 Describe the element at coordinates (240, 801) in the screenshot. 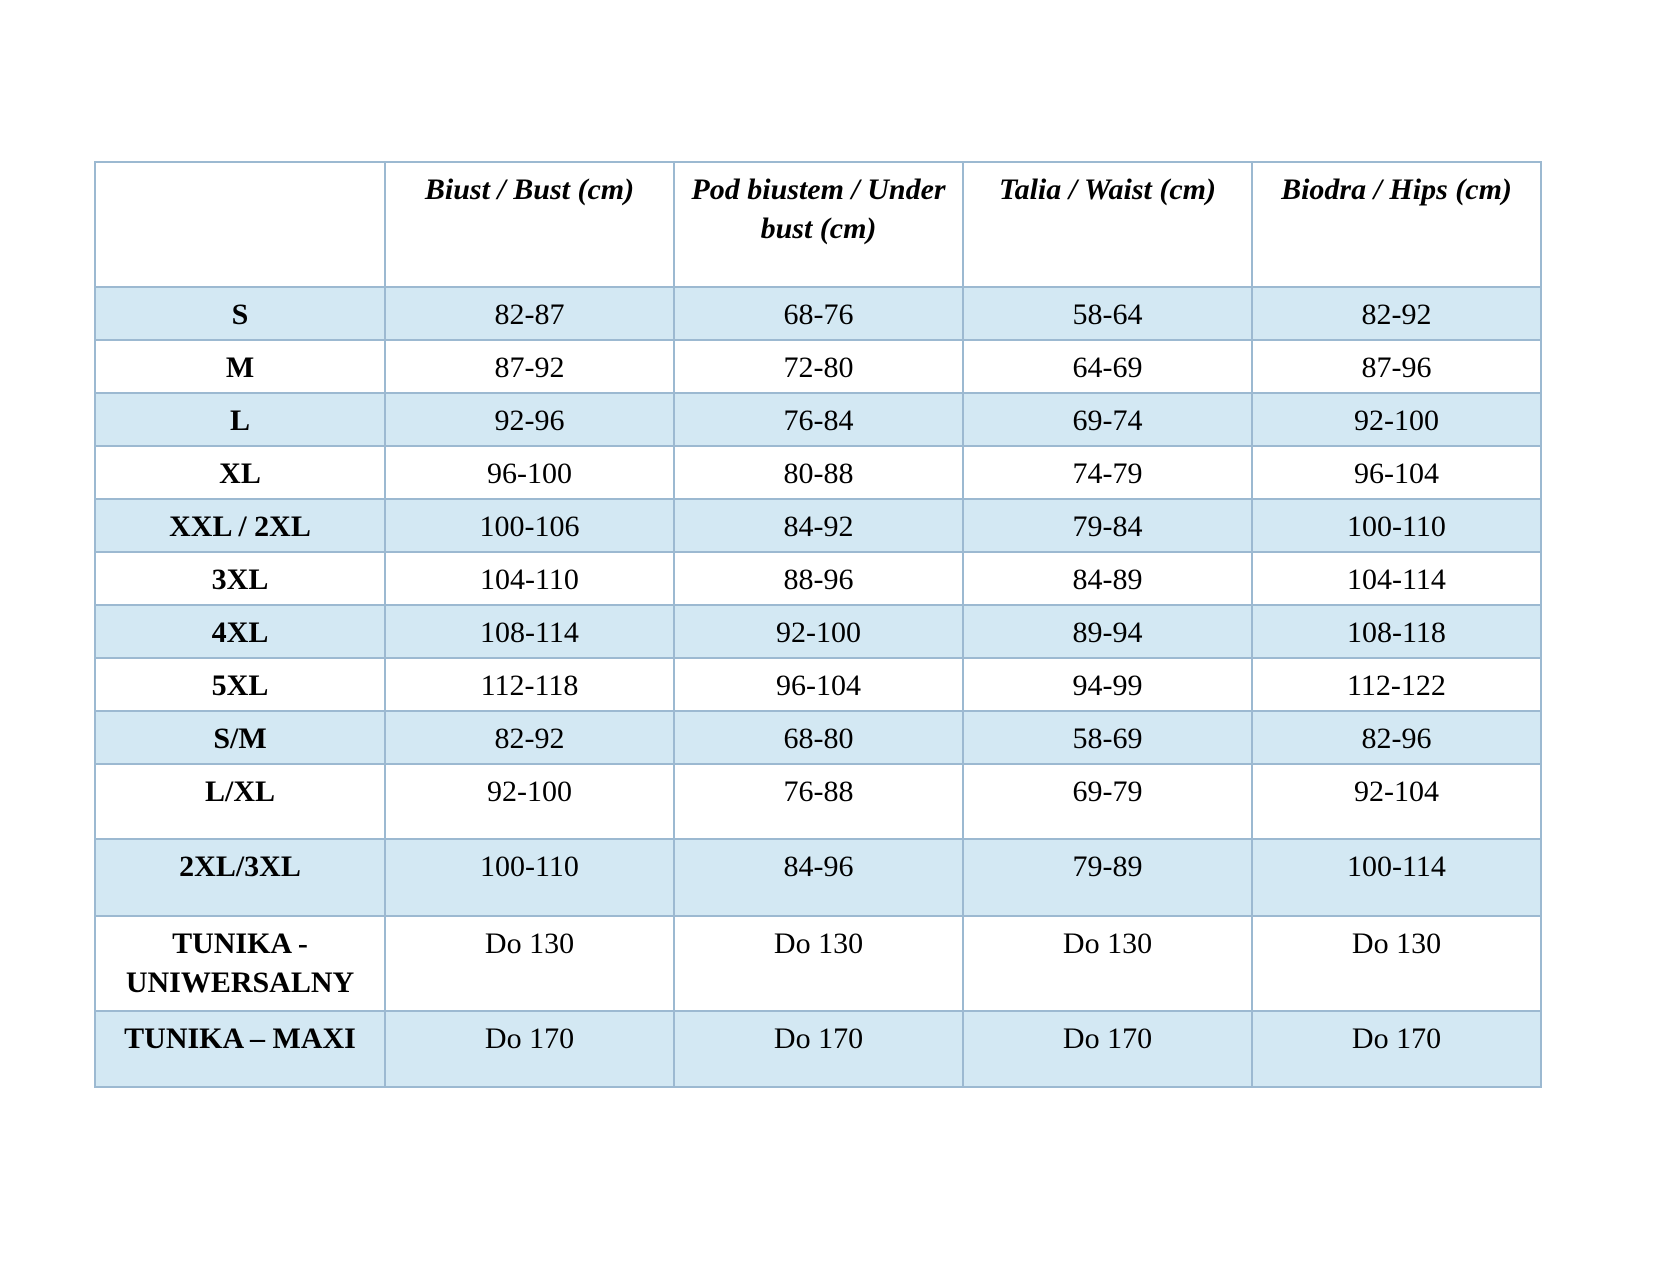

I see `size-label-cell: L/XL` at that location.